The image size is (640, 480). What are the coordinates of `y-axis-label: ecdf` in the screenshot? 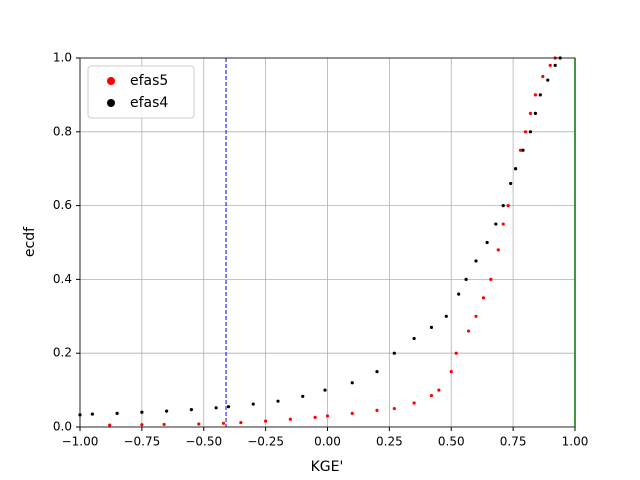 It's located at (30, 241).